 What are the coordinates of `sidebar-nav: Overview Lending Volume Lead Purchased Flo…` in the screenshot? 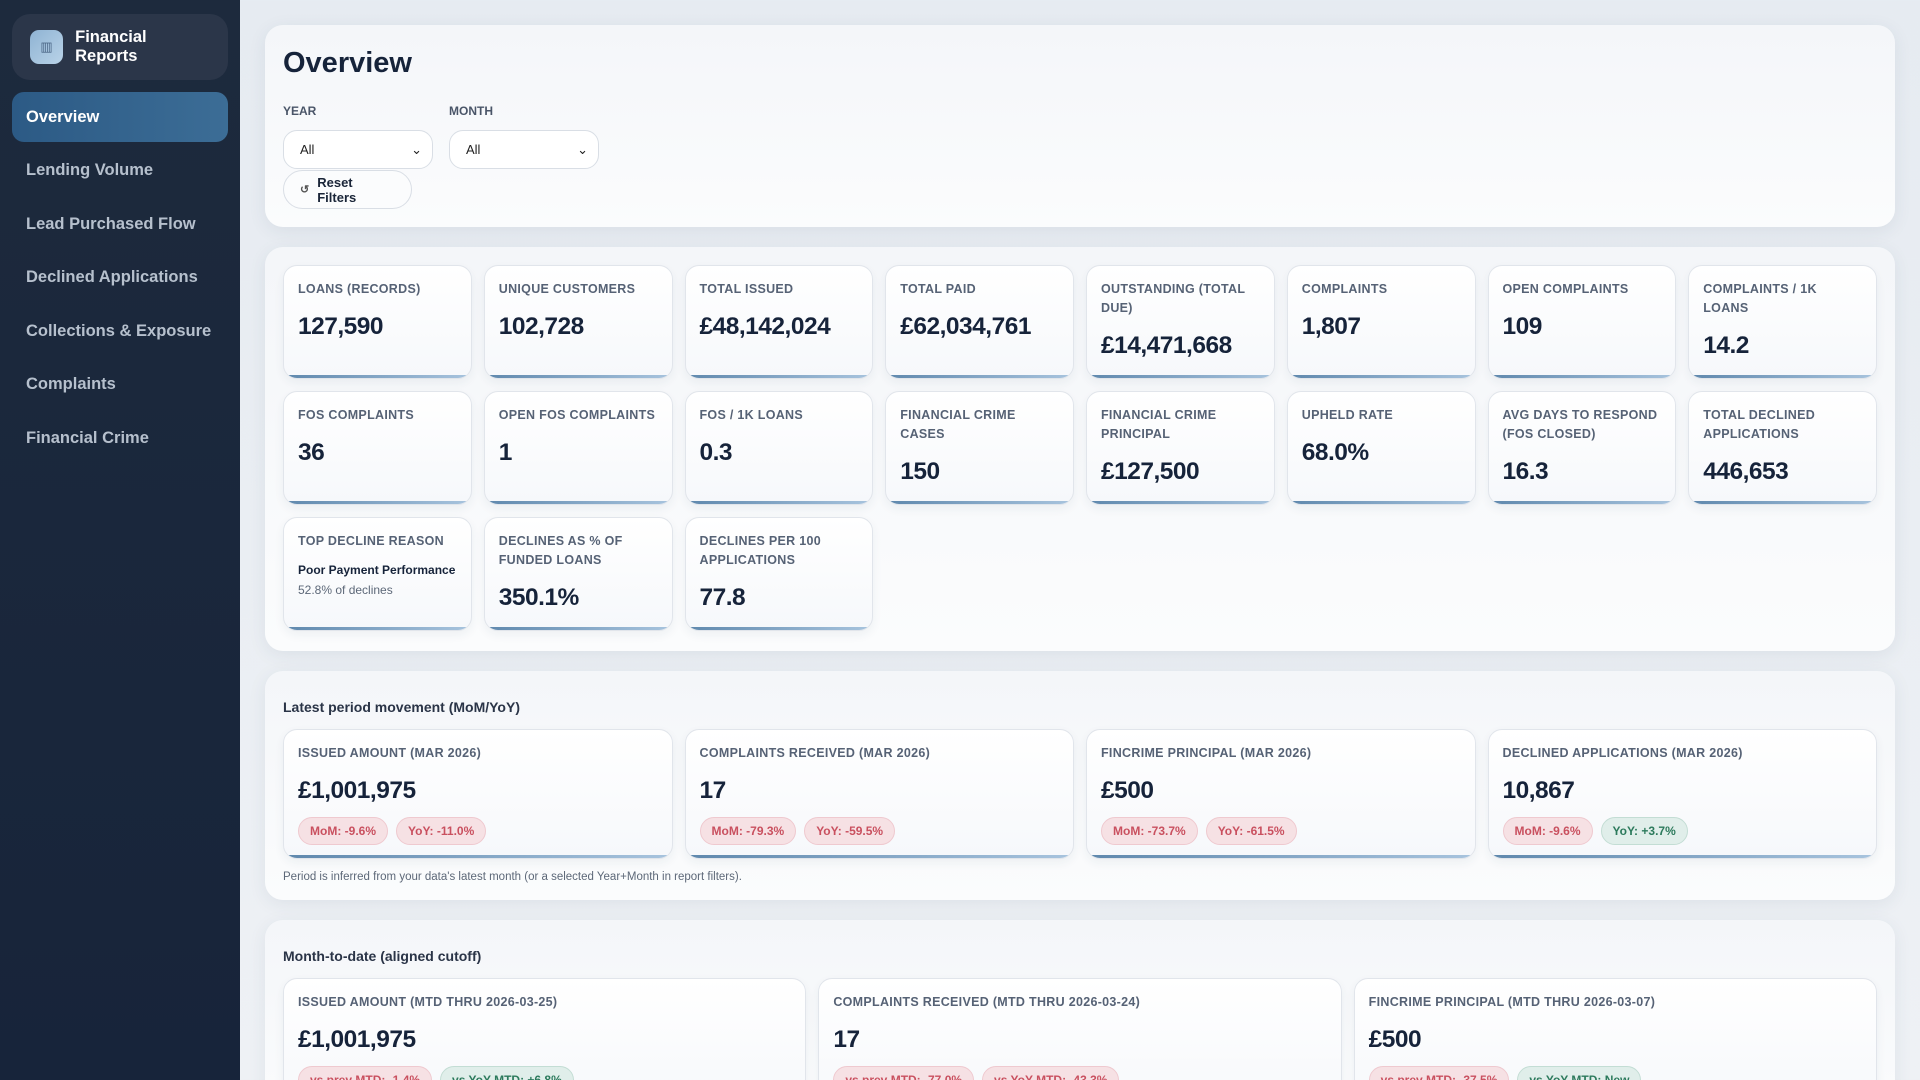 It's located at (120, 277).